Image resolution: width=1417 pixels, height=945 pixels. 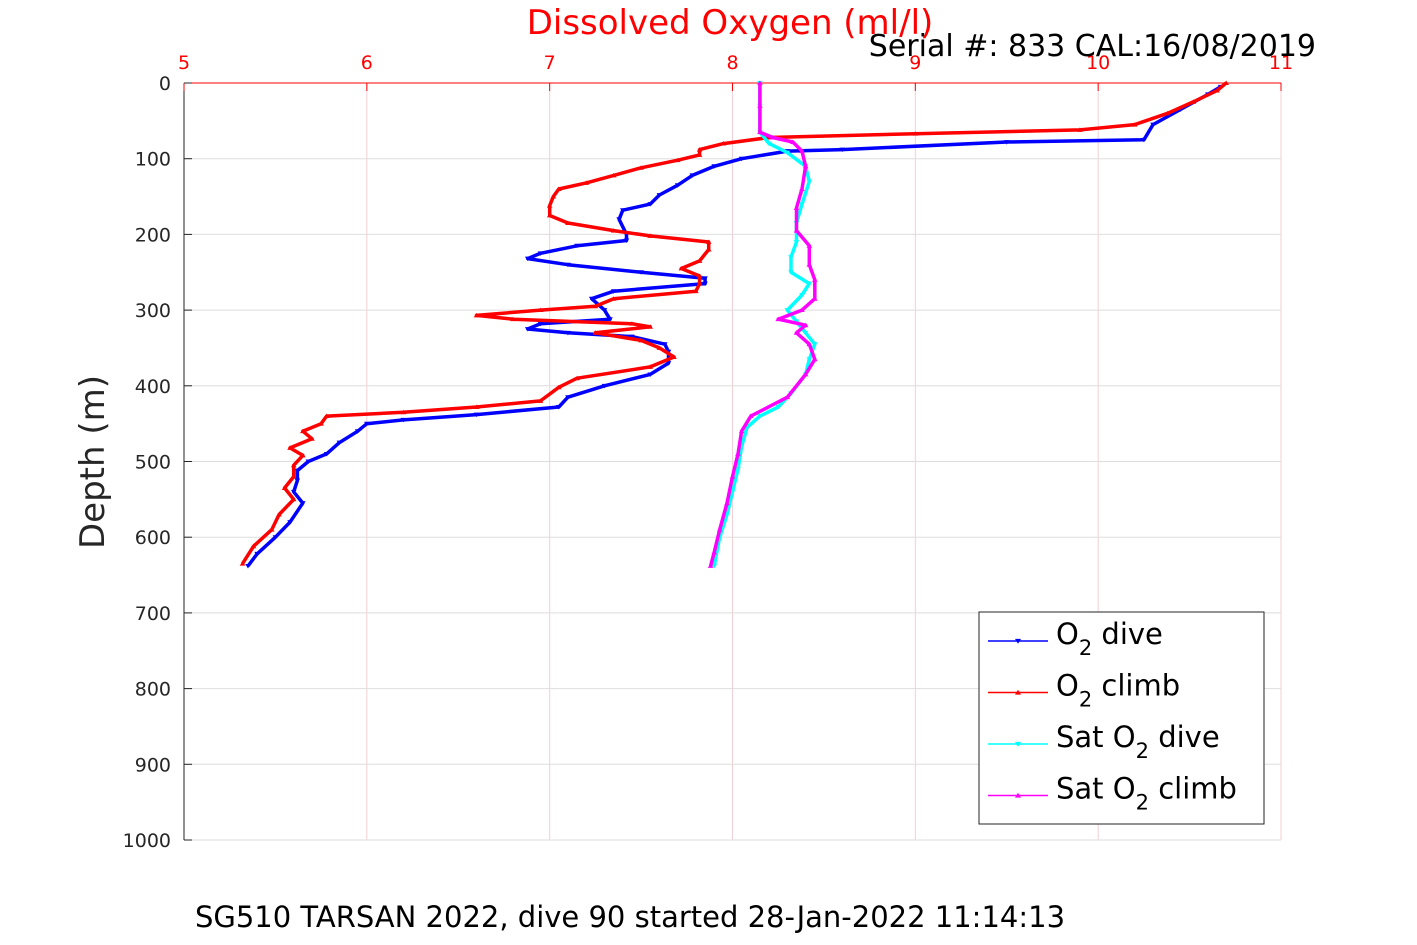 What do you see at coordinates (730, 23) in the screenshot?
I see `chart-title: Dissolved Oxygen (ml/l)` at bounding box center [730, 23].